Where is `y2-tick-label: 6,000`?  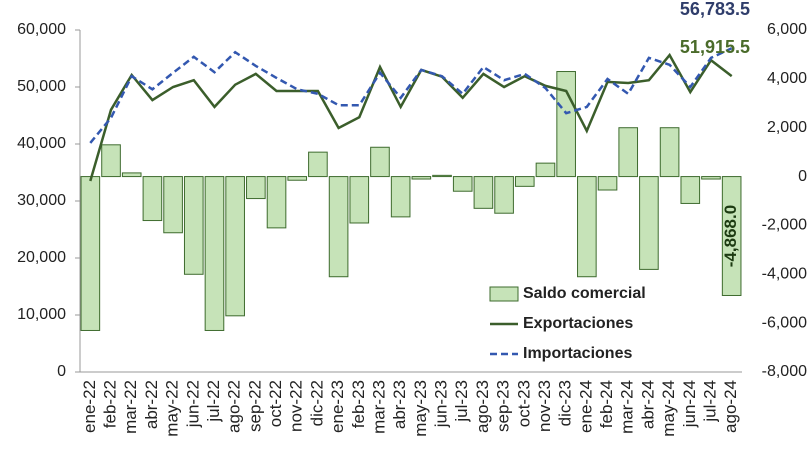
y2-tick-label: 6,000 is located at coordinates (787, 29).